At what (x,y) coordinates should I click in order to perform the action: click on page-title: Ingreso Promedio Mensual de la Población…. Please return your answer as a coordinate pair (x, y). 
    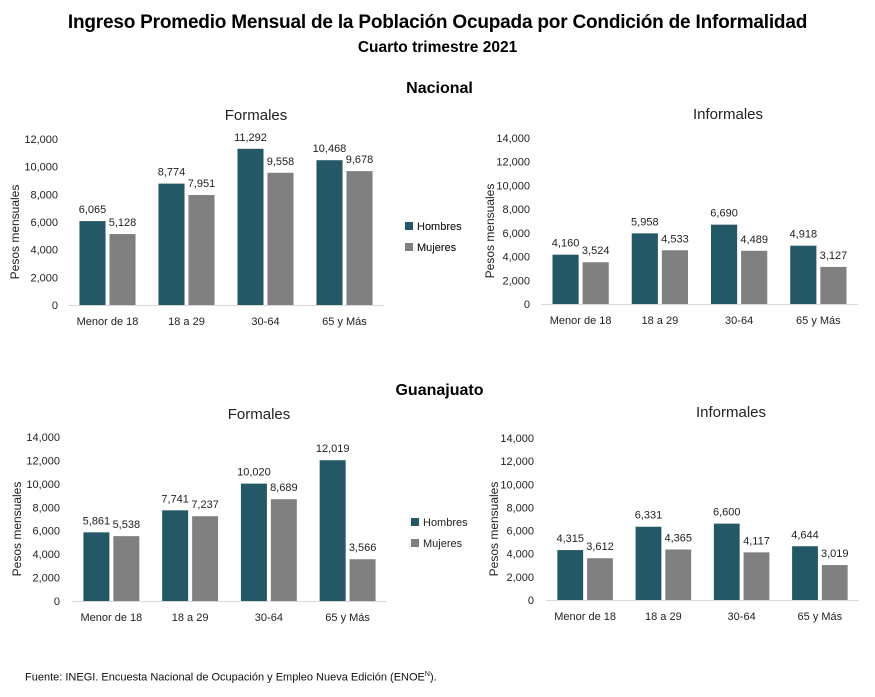
    Looking at the image, I should click on (437, 22).